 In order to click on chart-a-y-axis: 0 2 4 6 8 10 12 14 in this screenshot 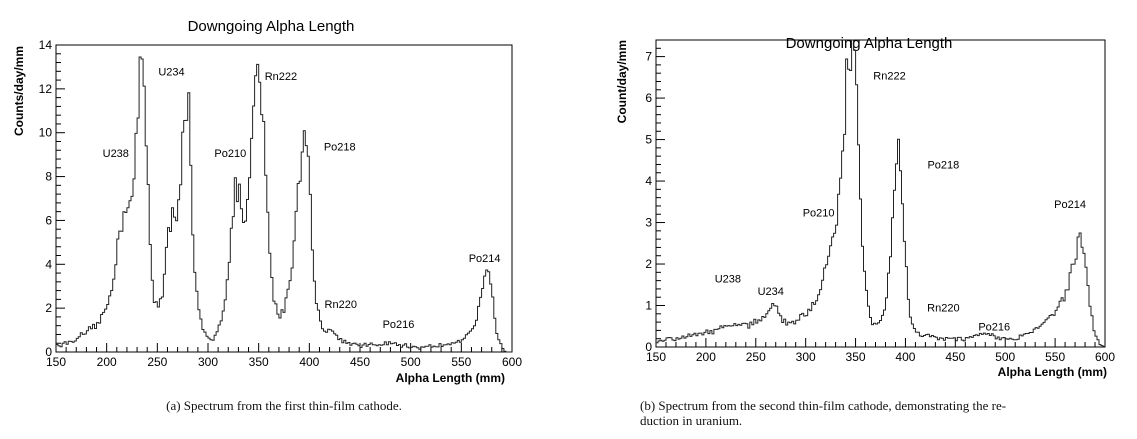, I will do `click(52, 198)`.